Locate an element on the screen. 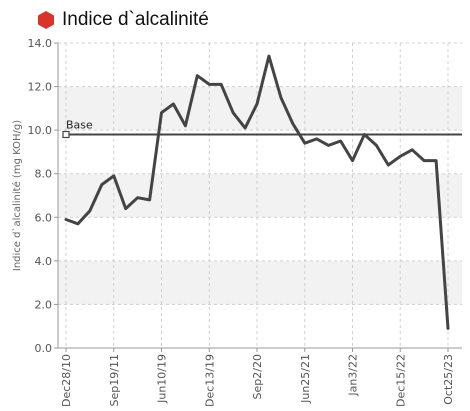 The image size is (470, 411). y-axis-ticks: 0.0 2.0 4.0 6.0 8.0 10.0 12.0 14.0 is located at coordinates (43, 196).